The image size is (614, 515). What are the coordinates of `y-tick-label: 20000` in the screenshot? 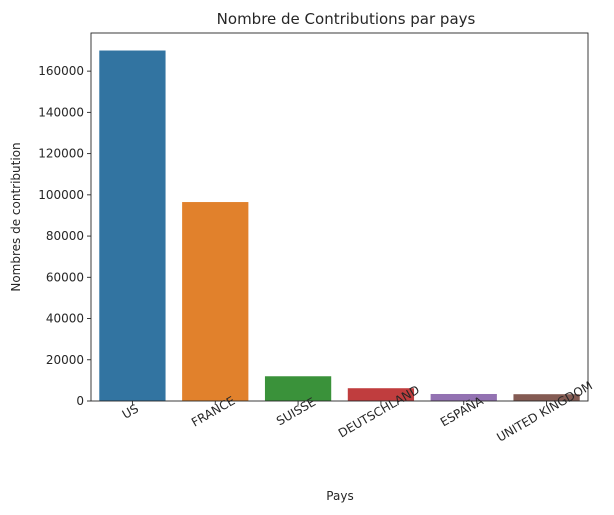 It's located at (65, 360).